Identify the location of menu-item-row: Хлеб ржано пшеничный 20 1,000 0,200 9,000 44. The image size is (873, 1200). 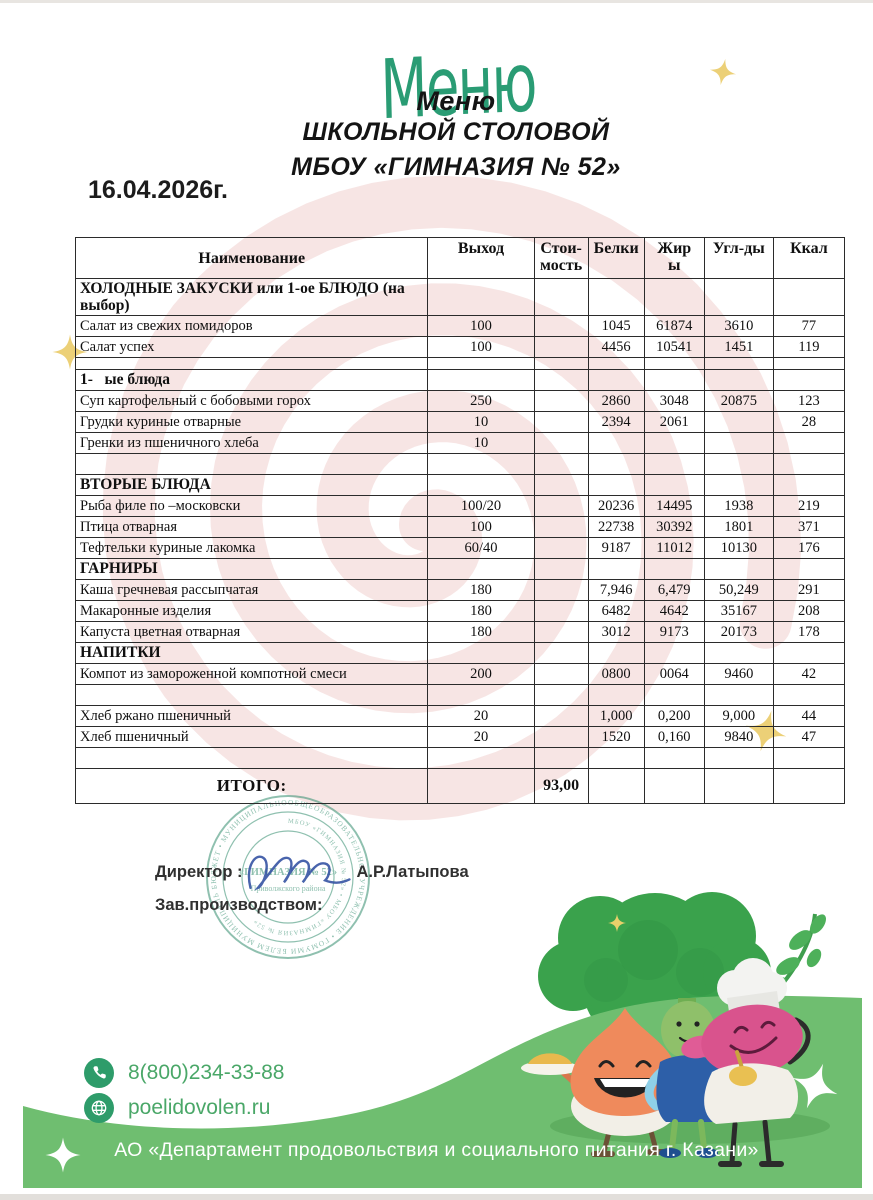
(460, 716).